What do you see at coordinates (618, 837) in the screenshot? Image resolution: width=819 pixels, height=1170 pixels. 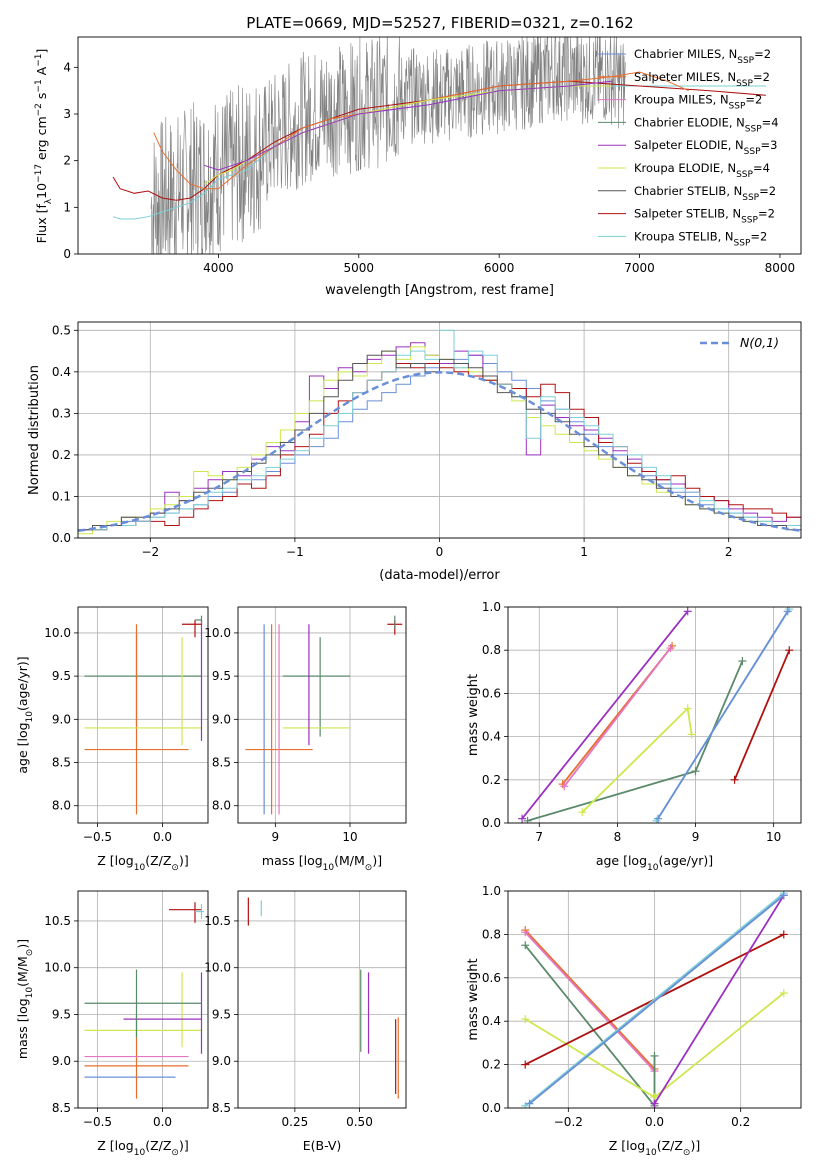 I see `x-tick-label: 8` at bounding box center [618, 837].